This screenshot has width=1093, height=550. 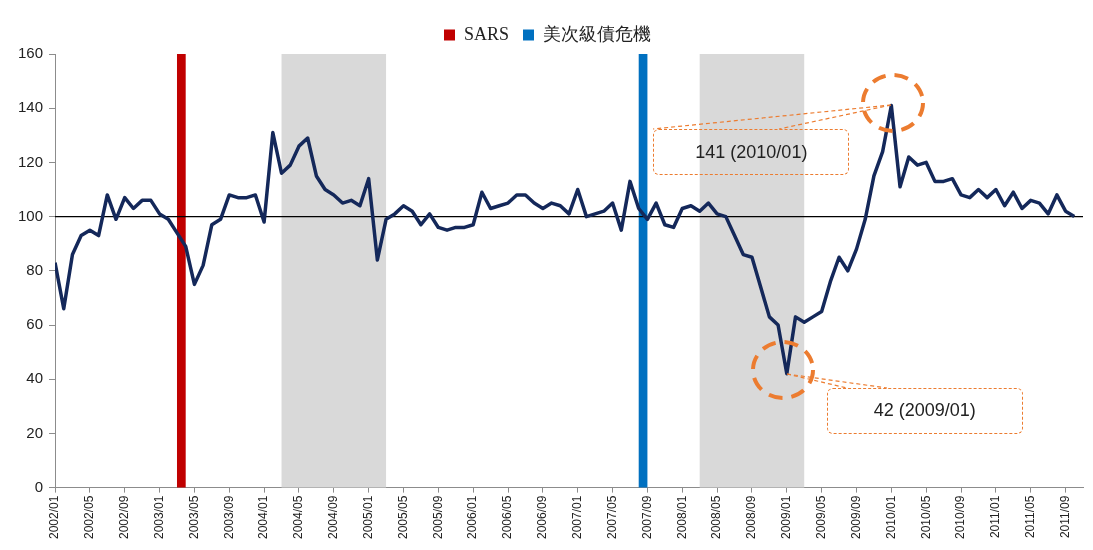 I want to click on y-tick-label: 40, so click(x=35, y=378).